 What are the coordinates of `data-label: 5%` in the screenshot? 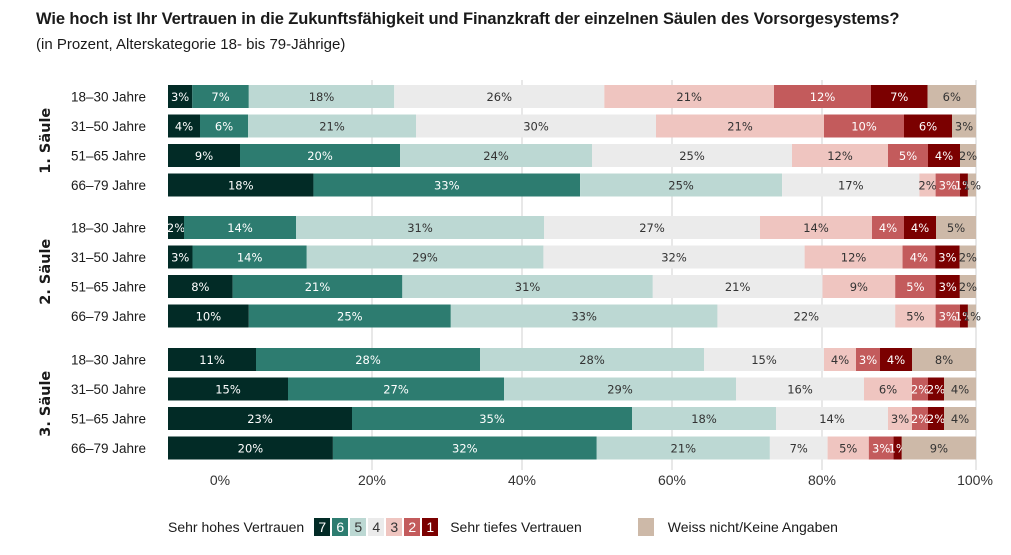 It's located at (908, 156).